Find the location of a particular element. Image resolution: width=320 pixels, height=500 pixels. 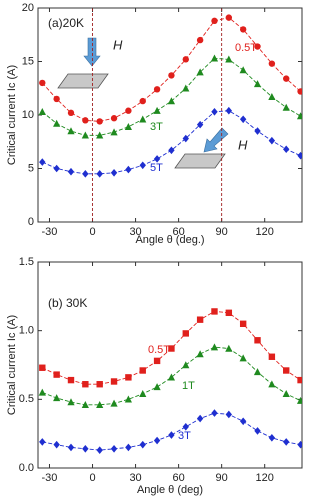

annotation: H is located at coordinates (243, 144).